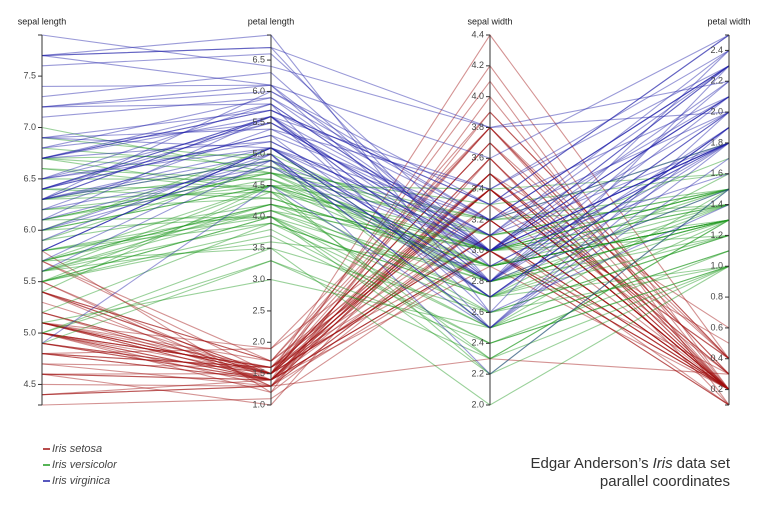 The image size is (768, 521). Describe the element at coordinates (477, 127) in the screenshot. I see `tick-label: 3.8` at that location.